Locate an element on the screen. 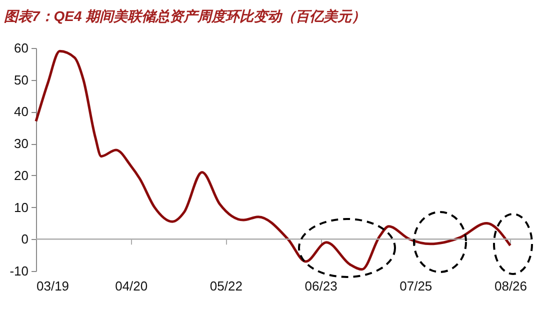  x-tick-label: 05/22 is located at coordinates (226, 286).